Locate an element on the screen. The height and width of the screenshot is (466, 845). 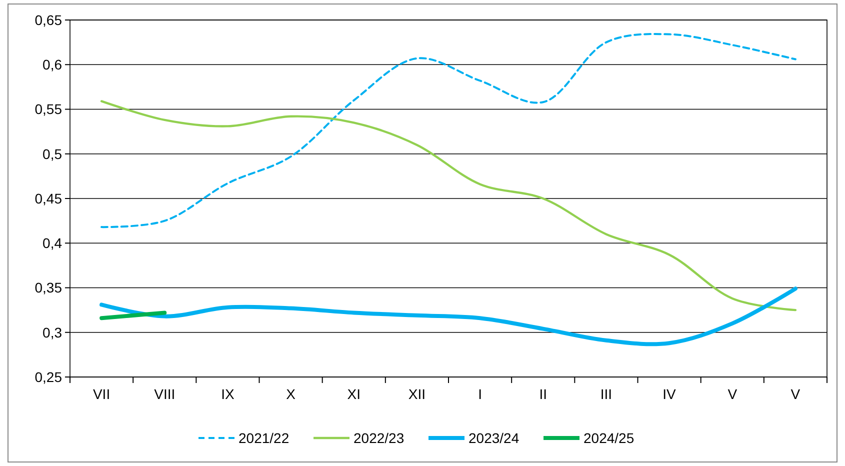
x-tick-label: X is located at coordinates (291, 394).